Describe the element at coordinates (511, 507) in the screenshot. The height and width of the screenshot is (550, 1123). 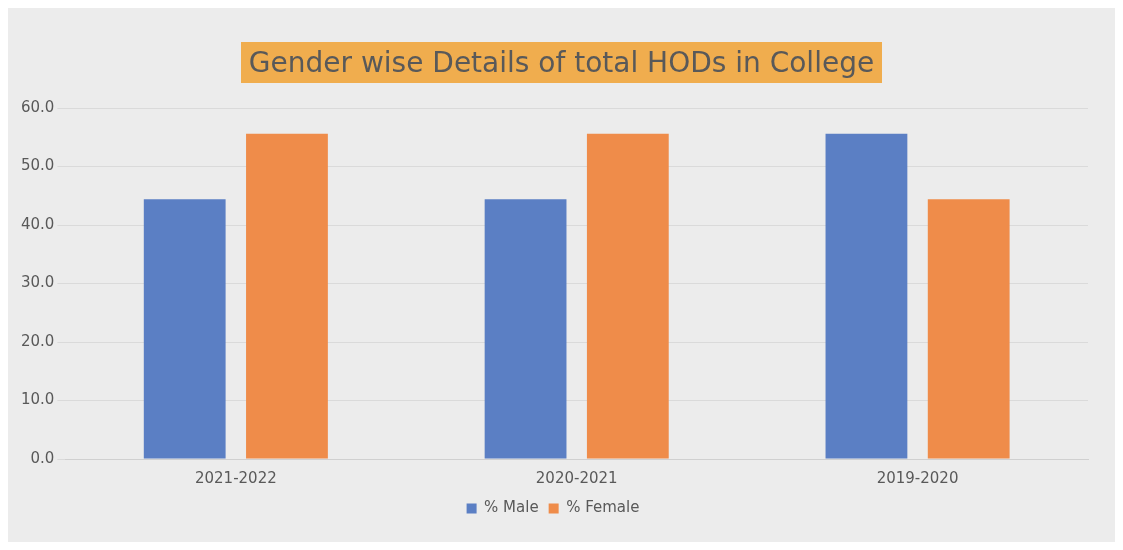
I see `legend-label: % Male` at that location.